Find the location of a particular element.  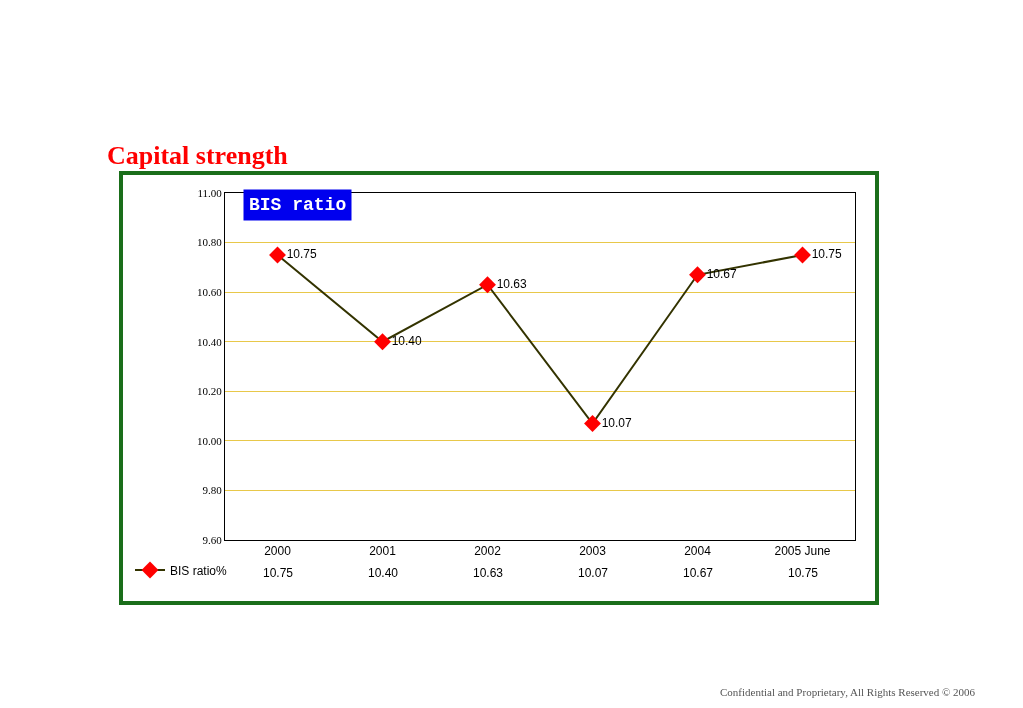

y-tick-label: 10.20 is located at coordinates (210, 391).